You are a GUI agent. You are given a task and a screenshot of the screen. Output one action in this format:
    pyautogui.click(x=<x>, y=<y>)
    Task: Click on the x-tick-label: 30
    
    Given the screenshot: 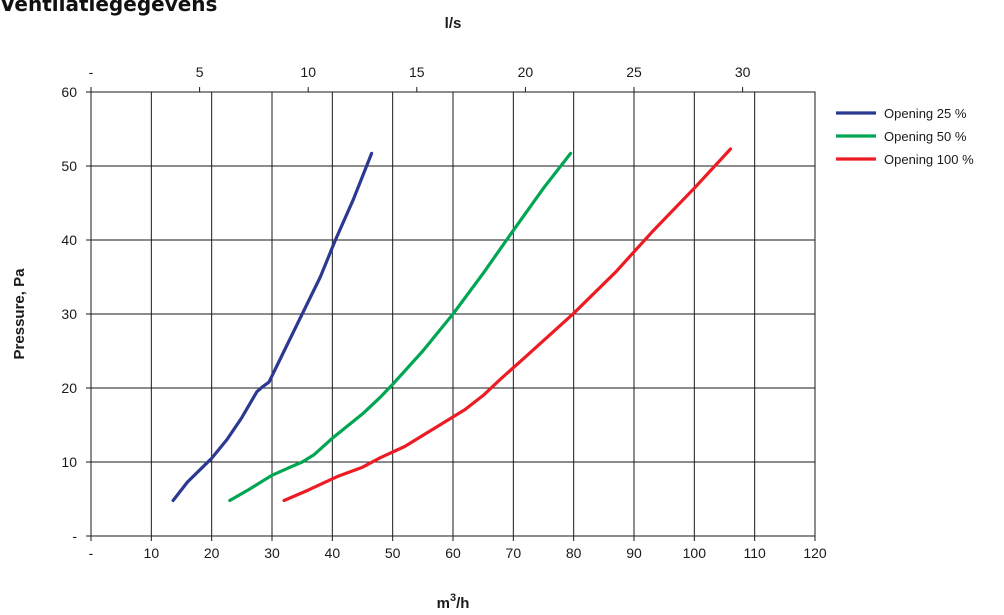 What is the action you would take?
    pyautogui.click(x=272, y=553)
    